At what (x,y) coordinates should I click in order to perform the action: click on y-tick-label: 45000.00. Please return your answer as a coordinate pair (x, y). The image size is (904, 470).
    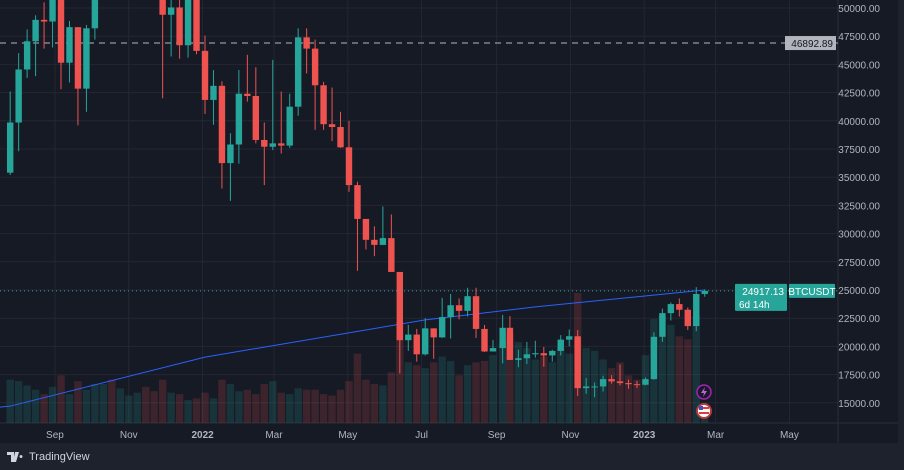
    Looking at the image, I should click on (859, 65).